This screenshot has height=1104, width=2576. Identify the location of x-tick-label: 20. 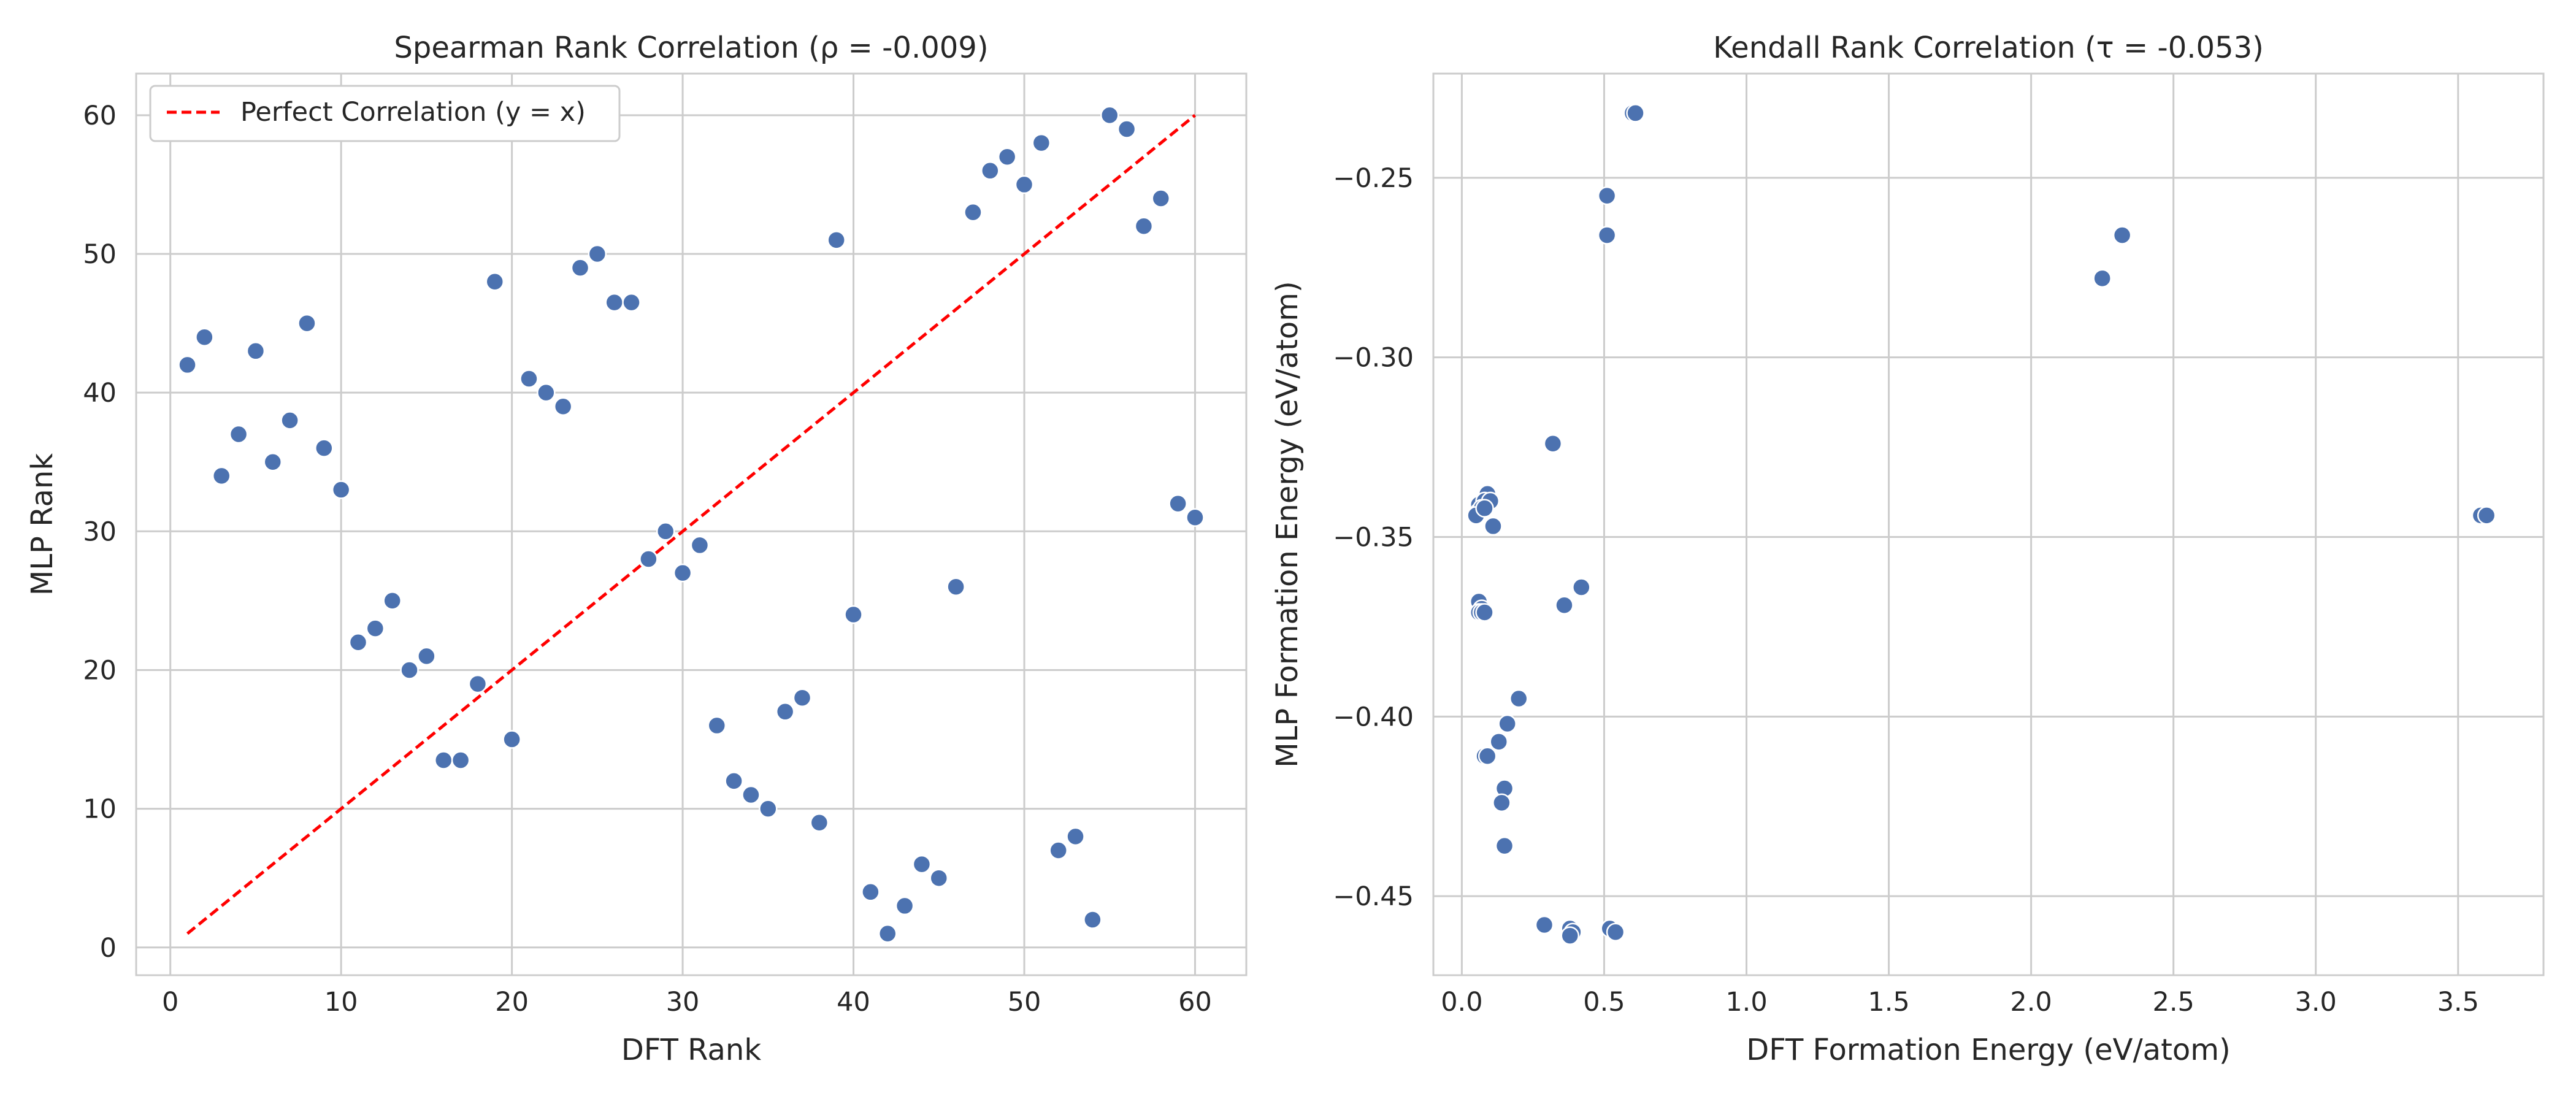
(512, 1002).